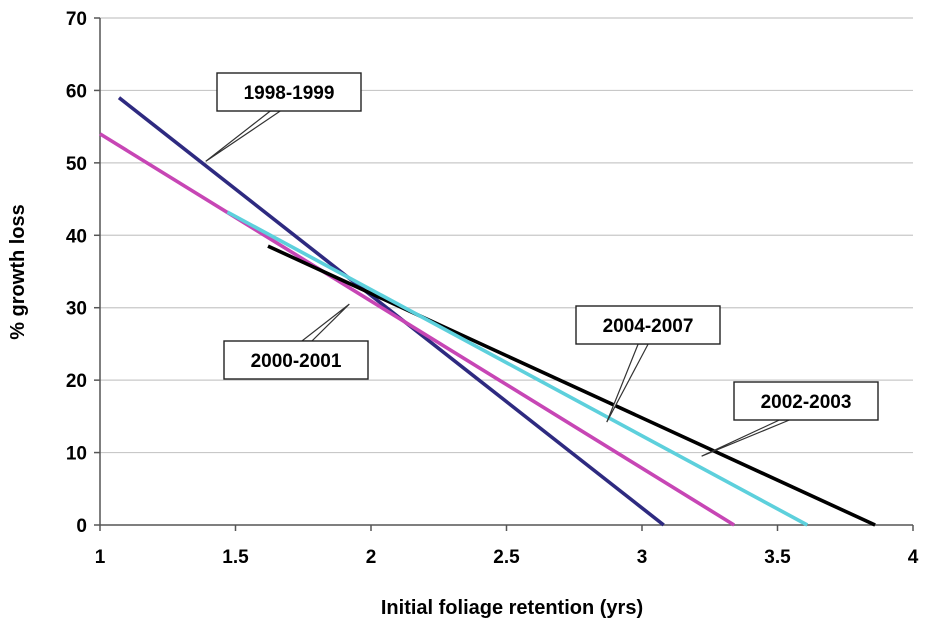 The image size is (930, 623). What do you see at coordinates (100, 557) in the screenshot?
I see `x-tick-label: 1` at bounding box center [100, 557].